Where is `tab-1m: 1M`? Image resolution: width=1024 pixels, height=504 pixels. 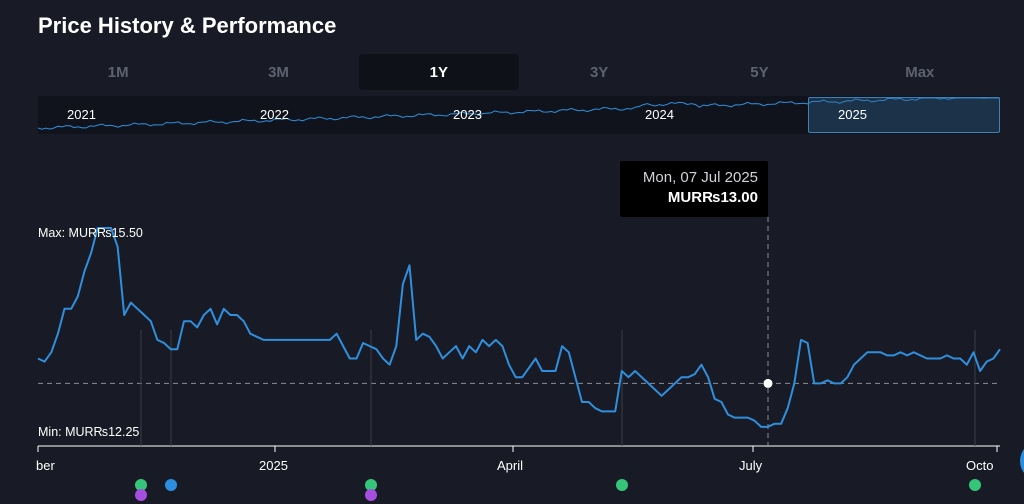
tab-1m: 1M is located at coordinates (118, 72).